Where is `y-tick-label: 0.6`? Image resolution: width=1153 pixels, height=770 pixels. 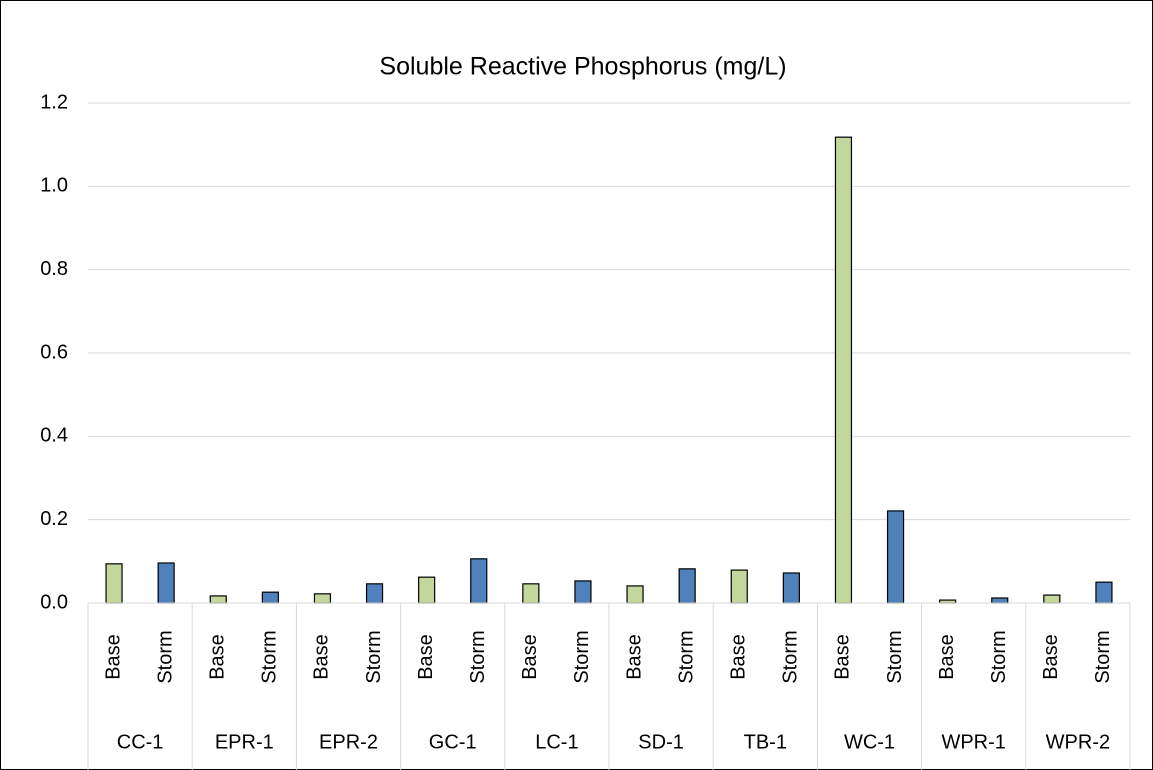 y-tick-label: 0.6 is located at coordinates (54, 352).